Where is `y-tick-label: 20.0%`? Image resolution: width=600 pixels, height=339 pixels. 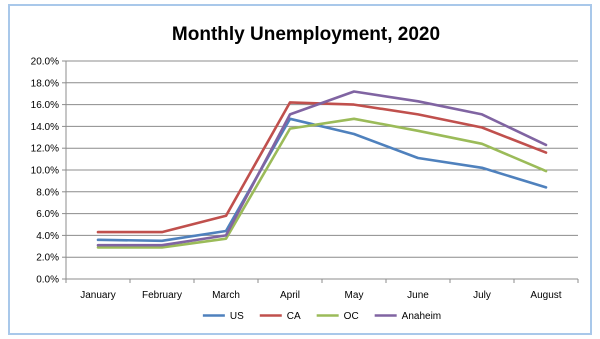
y-tick-label: 20.0% is located at coordinates (45, 62).